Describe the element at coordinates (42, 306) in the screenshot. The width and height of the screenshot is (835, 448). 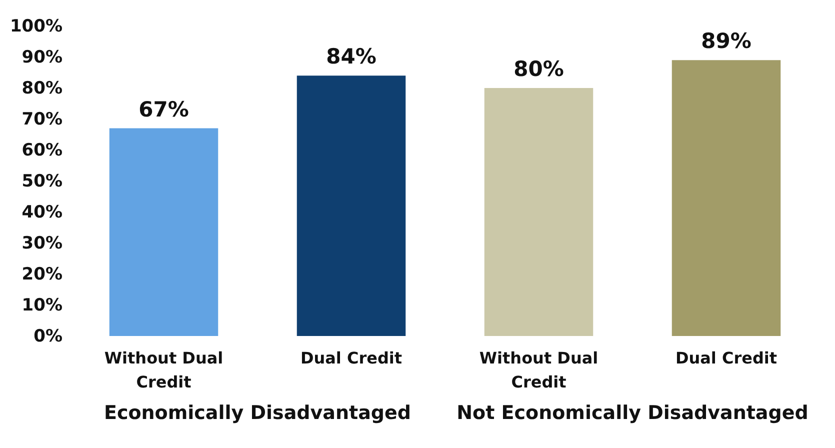
I see `y-tick-label: 10%` at that location.